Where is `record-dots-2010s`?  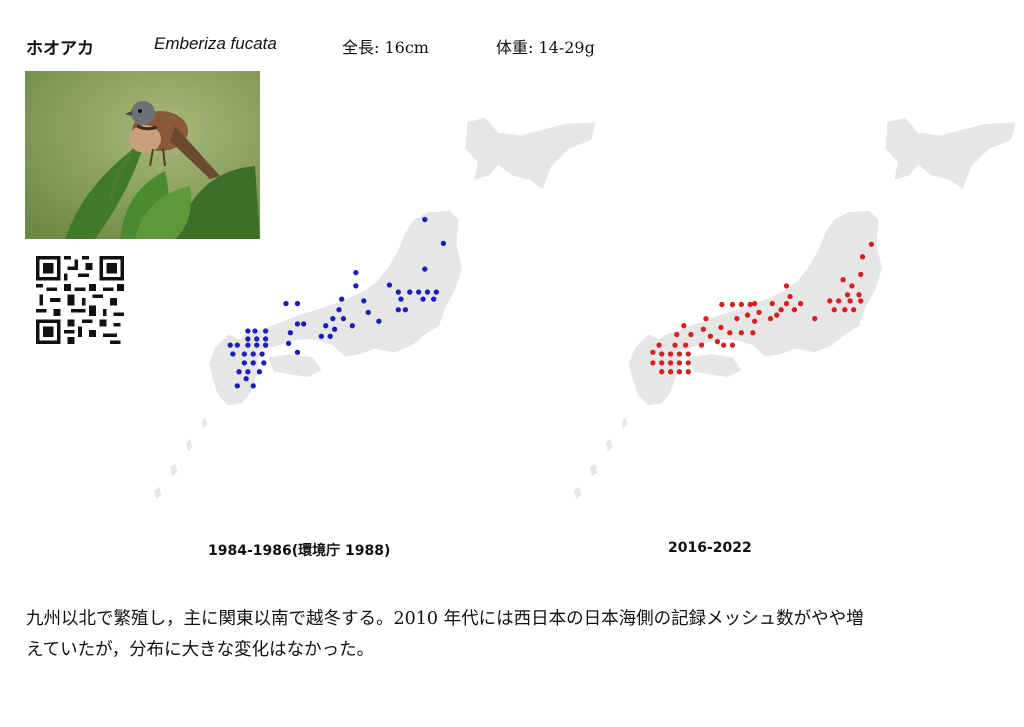 record-dots-2010s is located at coordinates (762, 308).